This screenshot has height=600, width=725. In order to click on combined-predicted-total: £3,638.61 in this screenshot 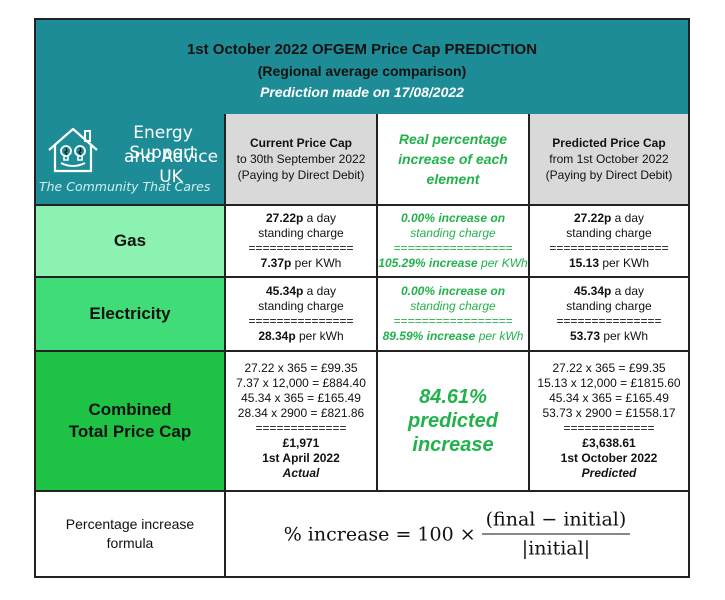, I will do `click(609, 443)`.